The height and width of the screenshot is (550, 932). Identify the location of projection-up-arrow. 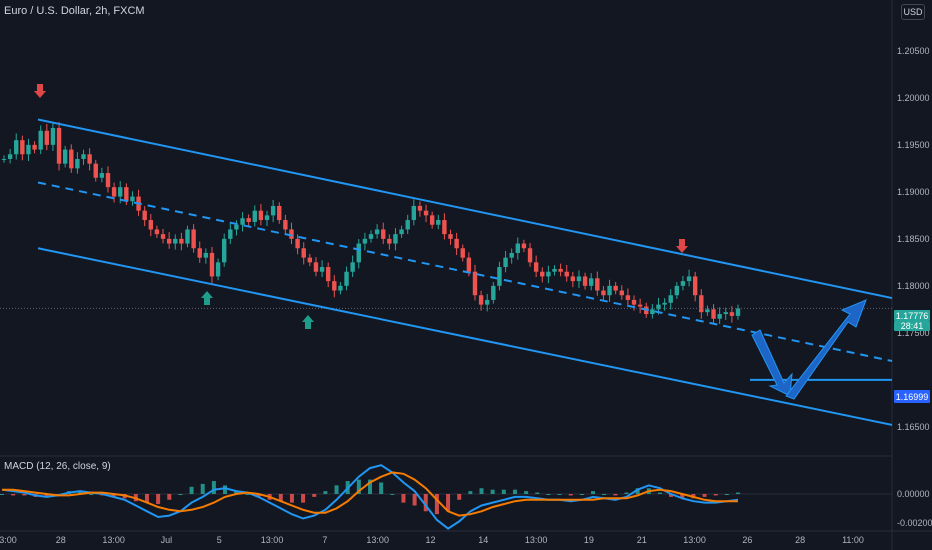
(826, 349).